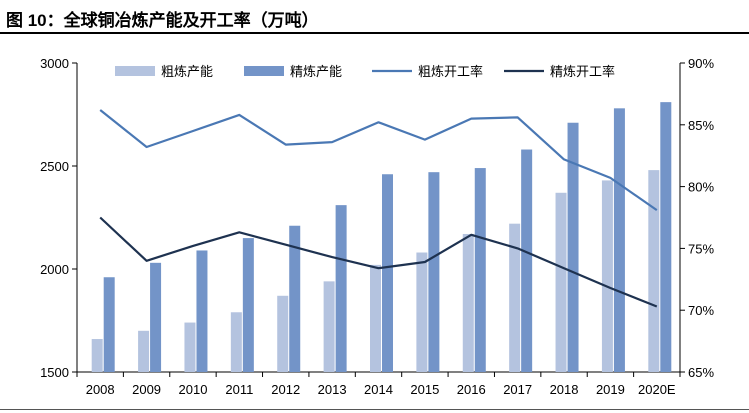 This screenshot has height=413, width=749. I want to click on right-axis-tick-label: 65%, so click(701, 372).